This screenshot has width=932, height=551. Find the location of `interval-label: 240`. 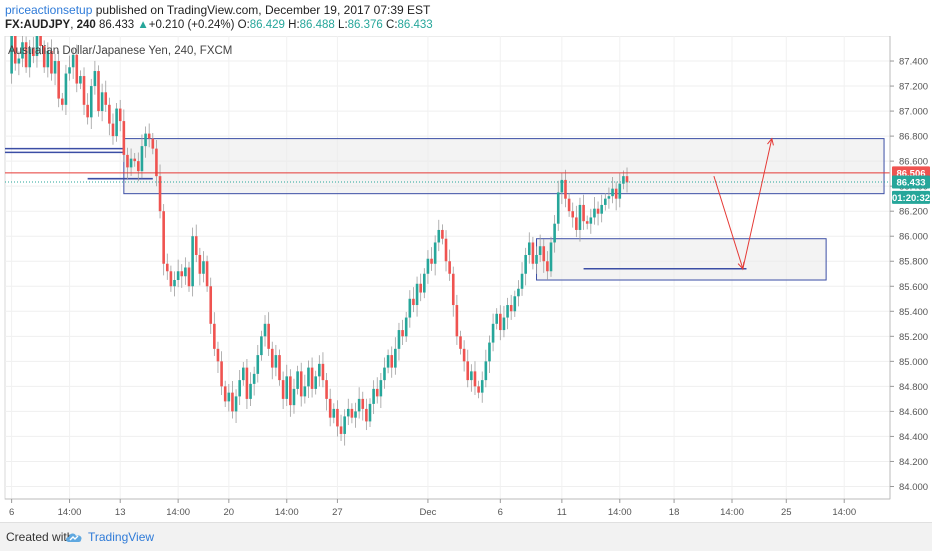

interval-label: 240 is located at coordinates (86, 25).